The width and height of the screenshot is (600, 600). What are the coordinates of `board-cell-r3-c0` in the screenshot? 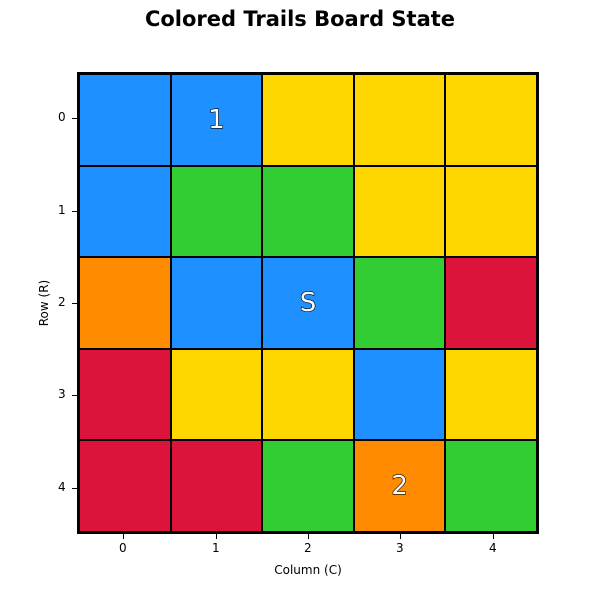 It's located at (125, 394).